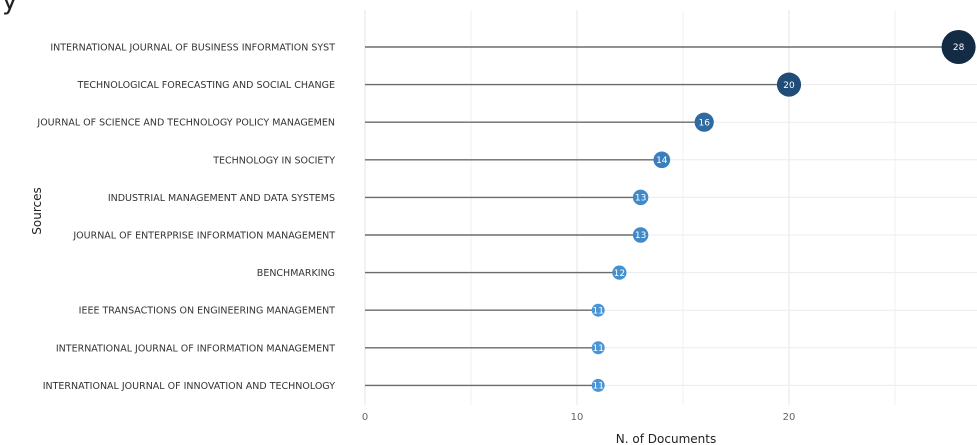 The image size is (977, 445). I want to click on data-label: 12, so click(619, 274).